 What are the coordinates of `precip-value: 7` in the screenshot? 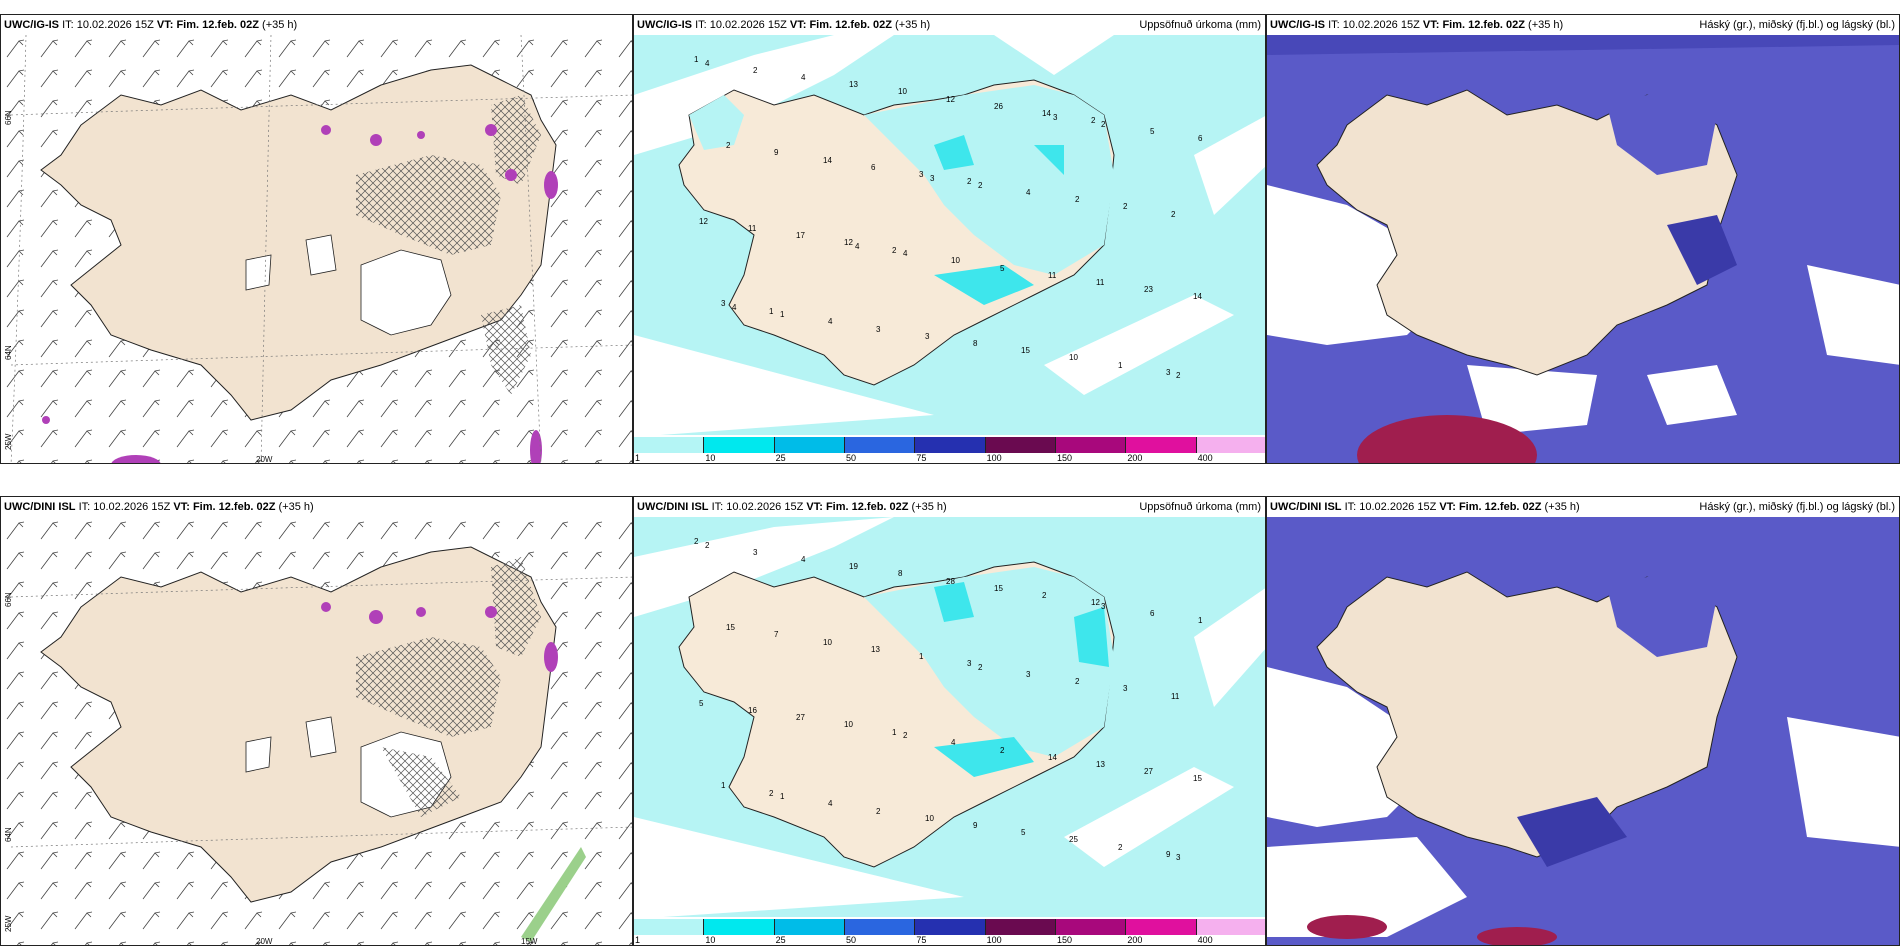 It's located at (776, 634).